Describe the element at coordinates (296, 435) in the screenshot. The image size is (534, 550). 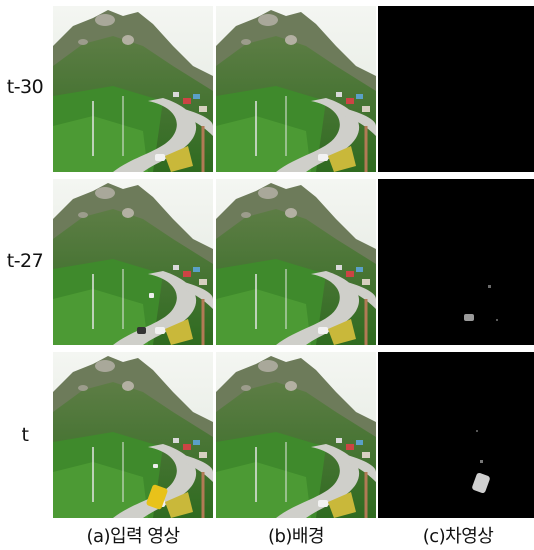
I see `background-image-t` at that location.